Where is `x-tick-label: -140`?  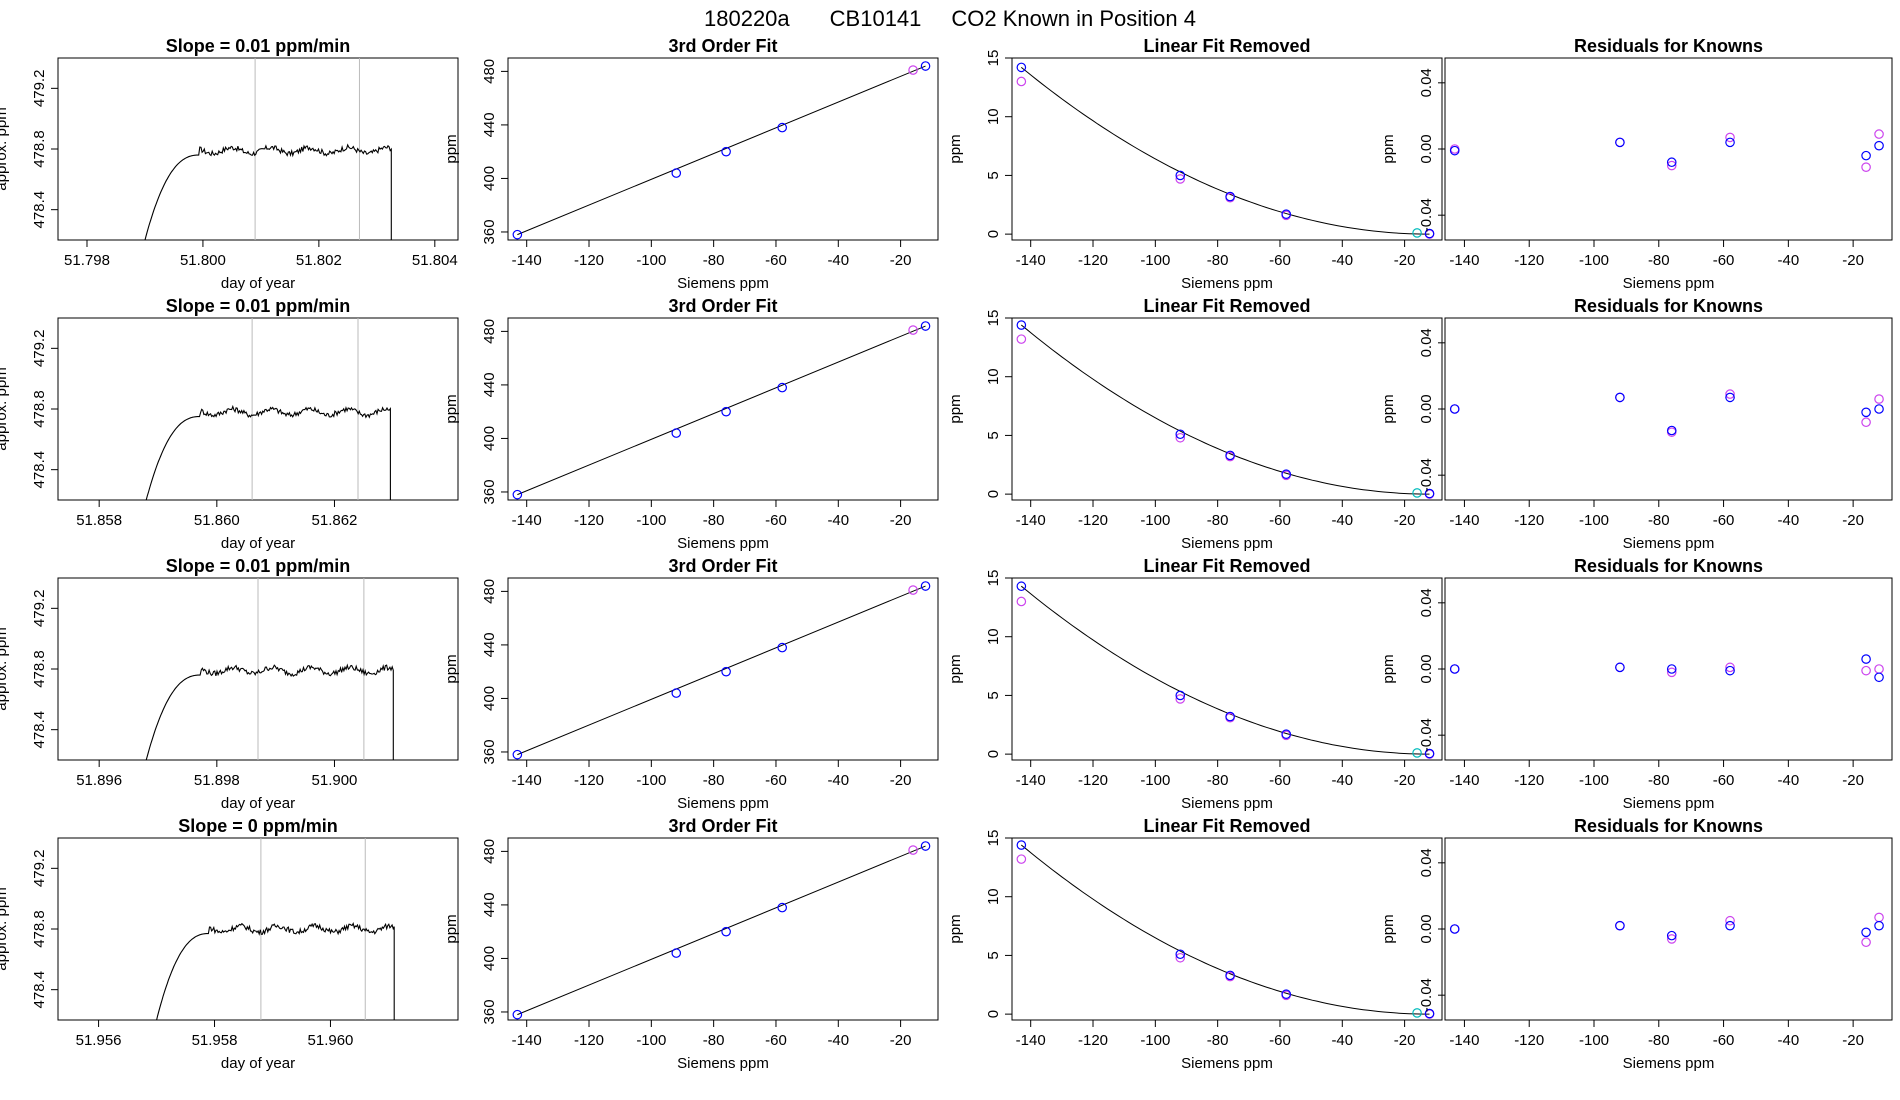 x-tick-label: -140 is located at coordinates (1464, 780).